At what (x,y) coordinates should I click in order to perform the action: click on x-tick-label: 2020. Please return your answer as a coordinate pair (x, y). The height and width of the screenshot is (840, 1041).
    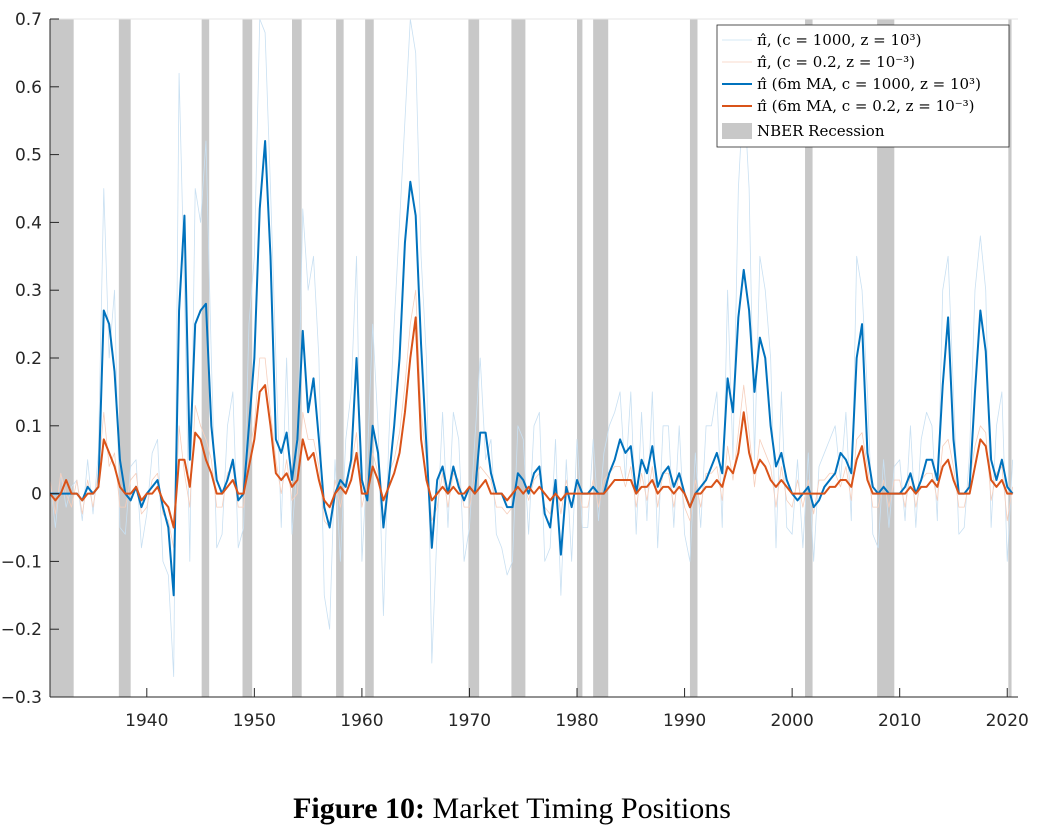
    Looking at the image, I should click on (1007, 721).